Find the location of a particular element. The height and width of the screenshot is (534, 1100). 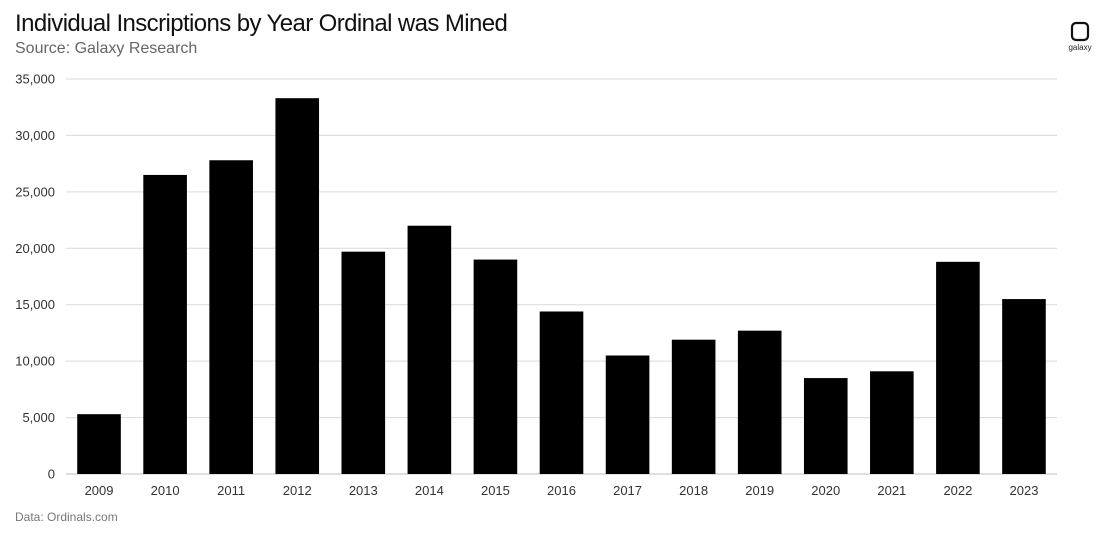

x-tick-label: 2019 is located at coordinates (759, 490).